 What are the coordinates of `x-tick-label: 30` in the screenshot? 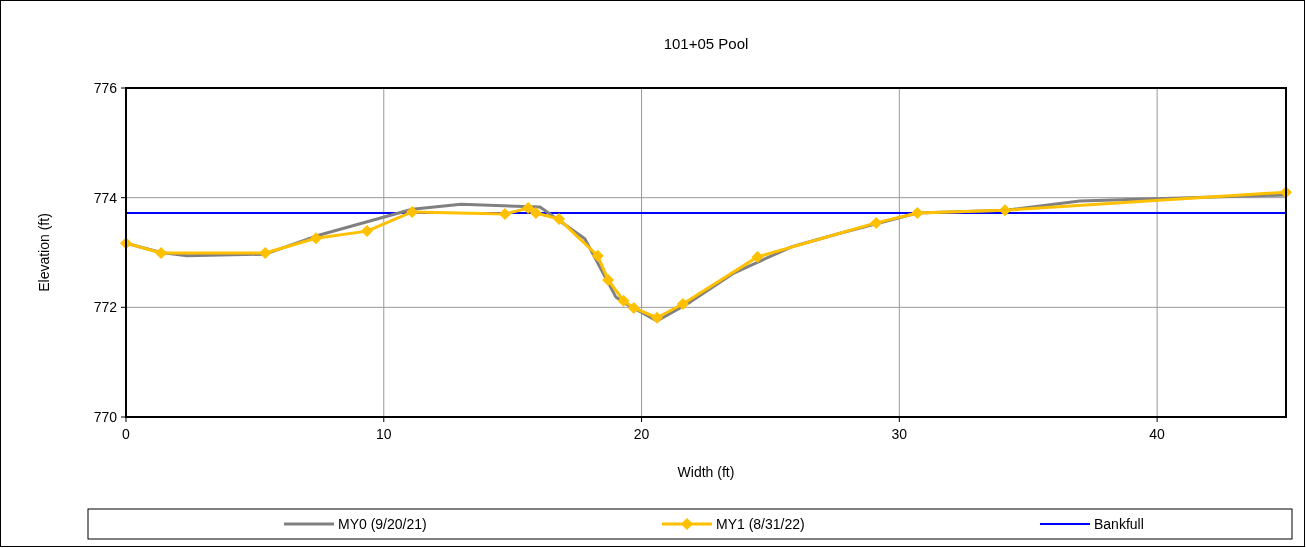 It's located at (899, 434).